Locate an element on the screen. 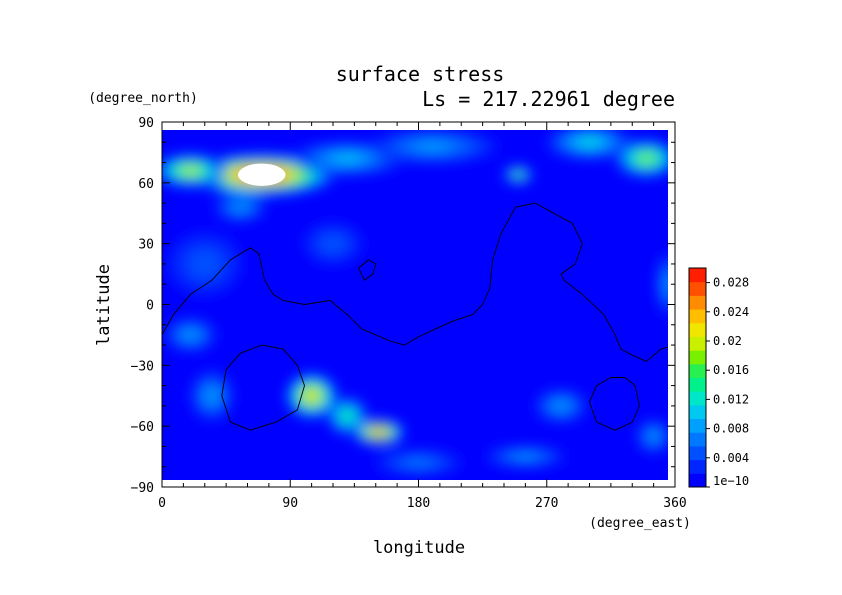  chart-title: surface stress is located at coordinates (420, 74).